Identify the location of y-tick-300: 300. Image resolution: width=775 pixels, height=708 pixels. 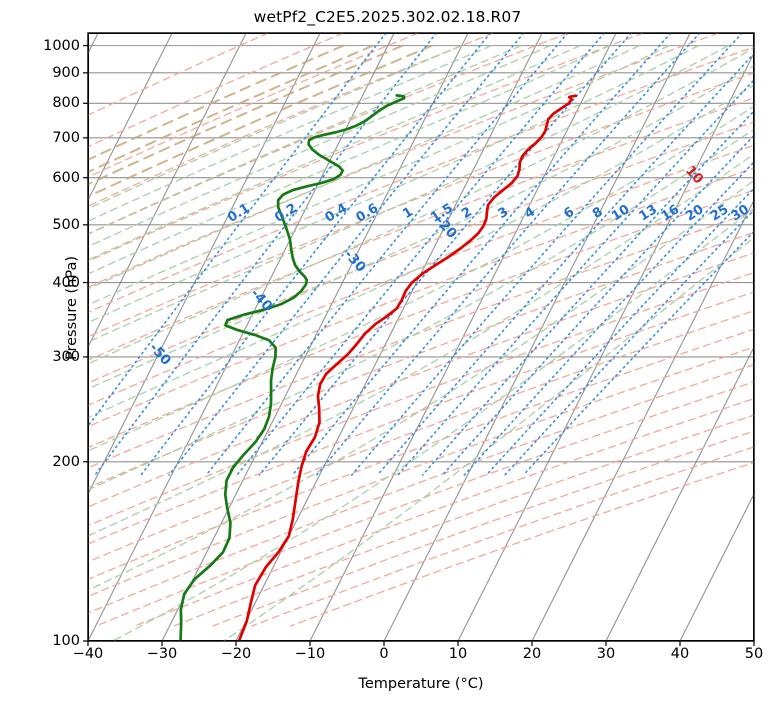
(66, 356).